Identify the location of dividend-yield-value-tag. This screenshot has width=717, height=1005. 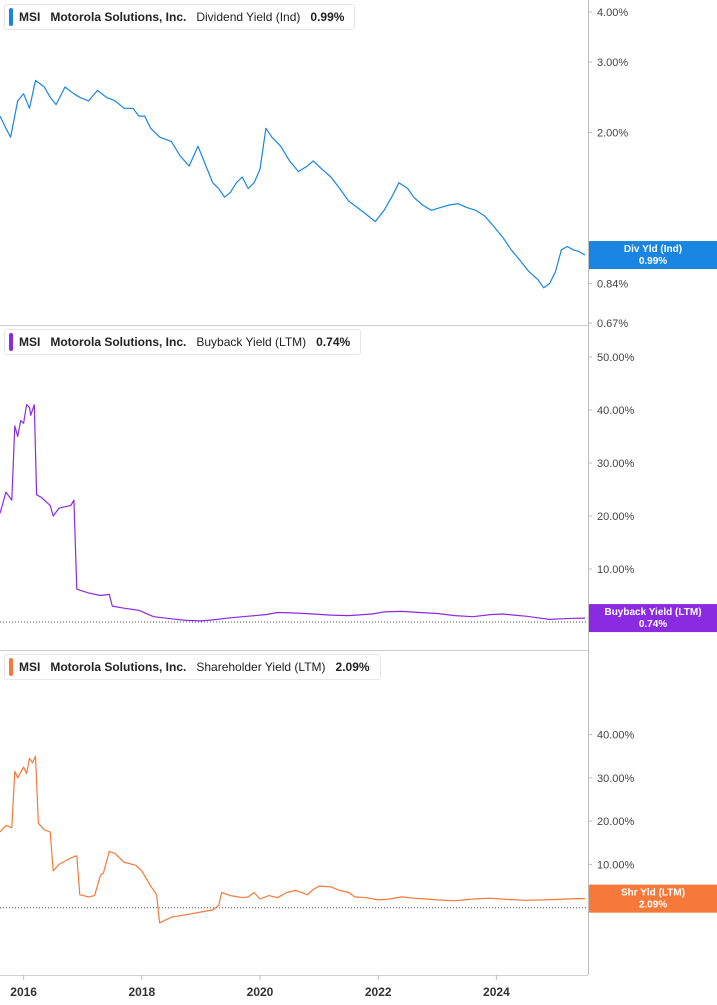
(653, 255).